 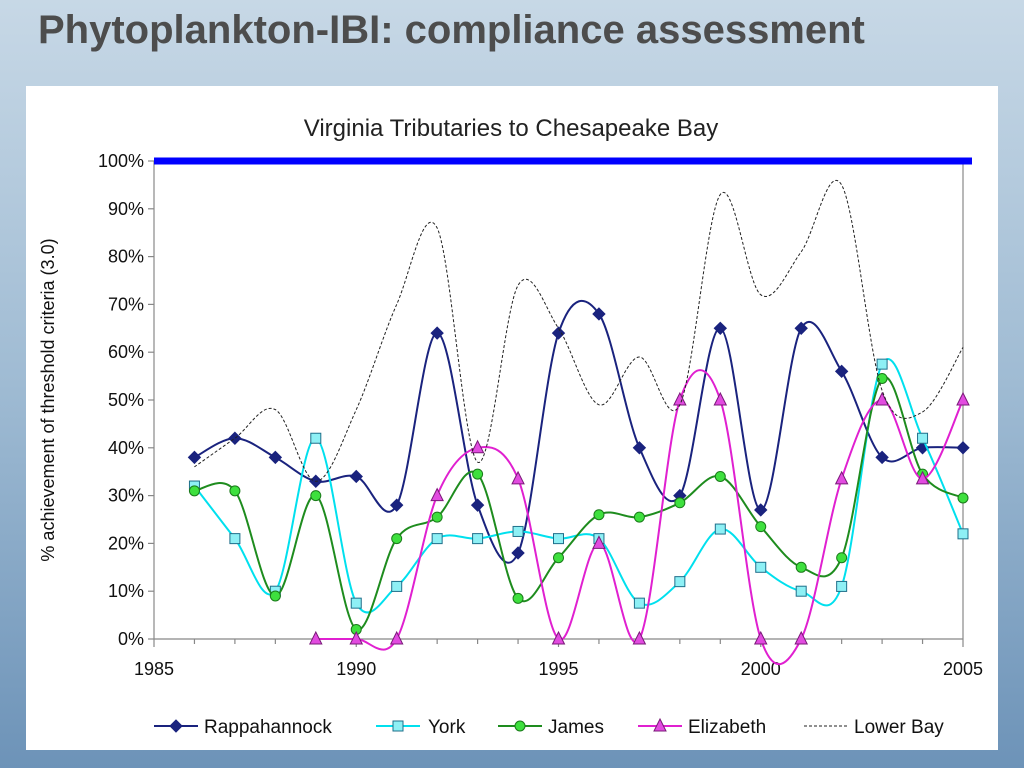 What do you see at coordinates (511, 128) in the screenshot?
I see `chart-title: Virginia Tributaries to Chesapeake Bay` at bounding box center [511, 128].